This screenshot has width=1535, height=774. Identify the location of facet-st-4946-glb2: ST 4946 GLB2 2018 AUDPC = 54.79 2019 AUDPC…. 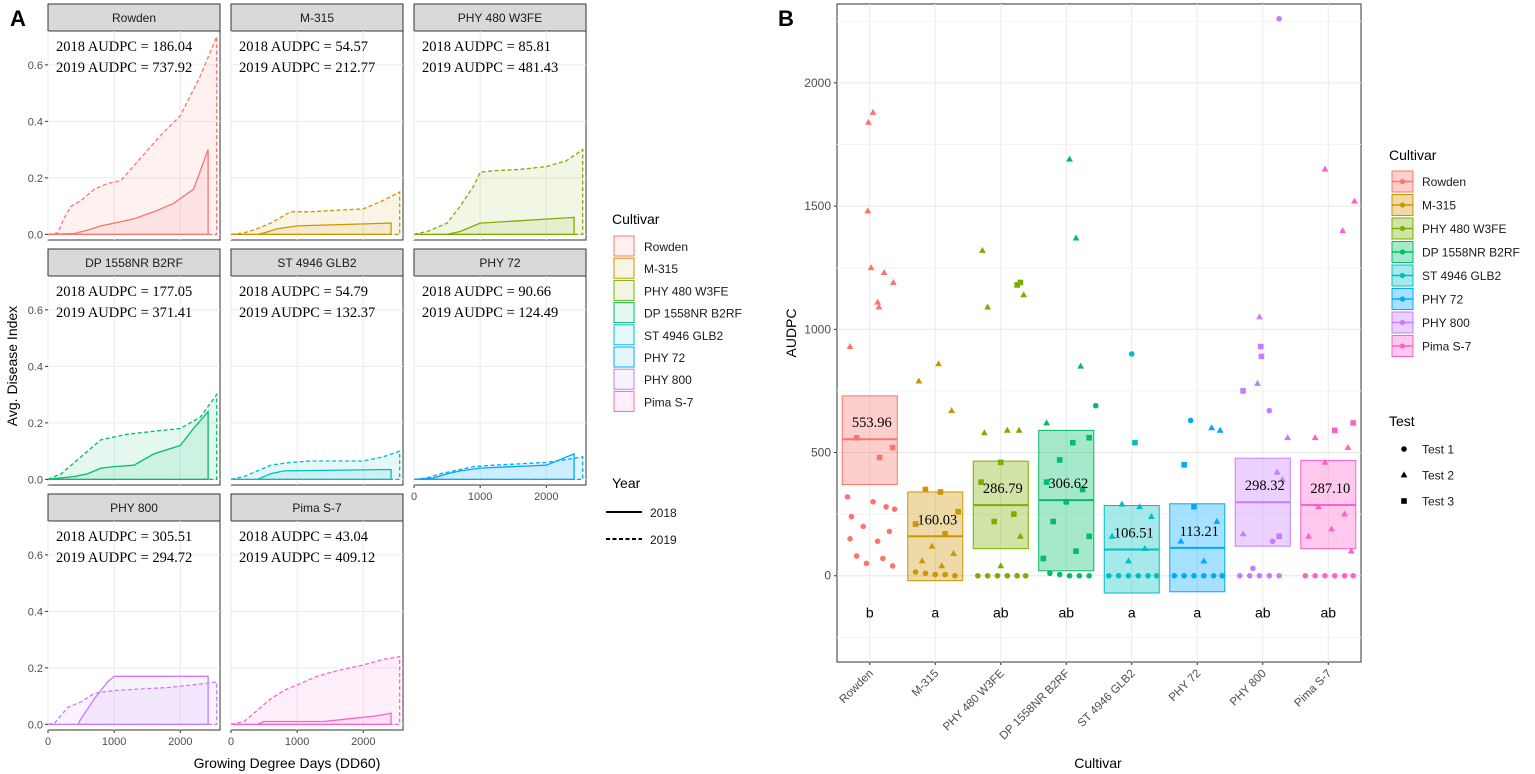
(317, 367).